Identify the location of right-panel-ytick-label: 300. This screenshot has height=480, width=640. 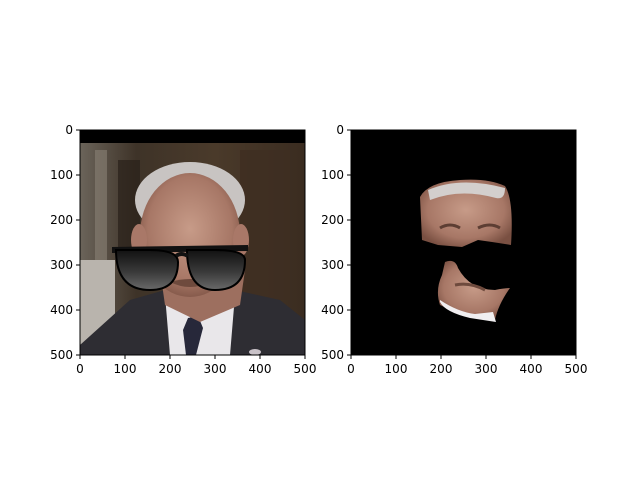
(332, 265).